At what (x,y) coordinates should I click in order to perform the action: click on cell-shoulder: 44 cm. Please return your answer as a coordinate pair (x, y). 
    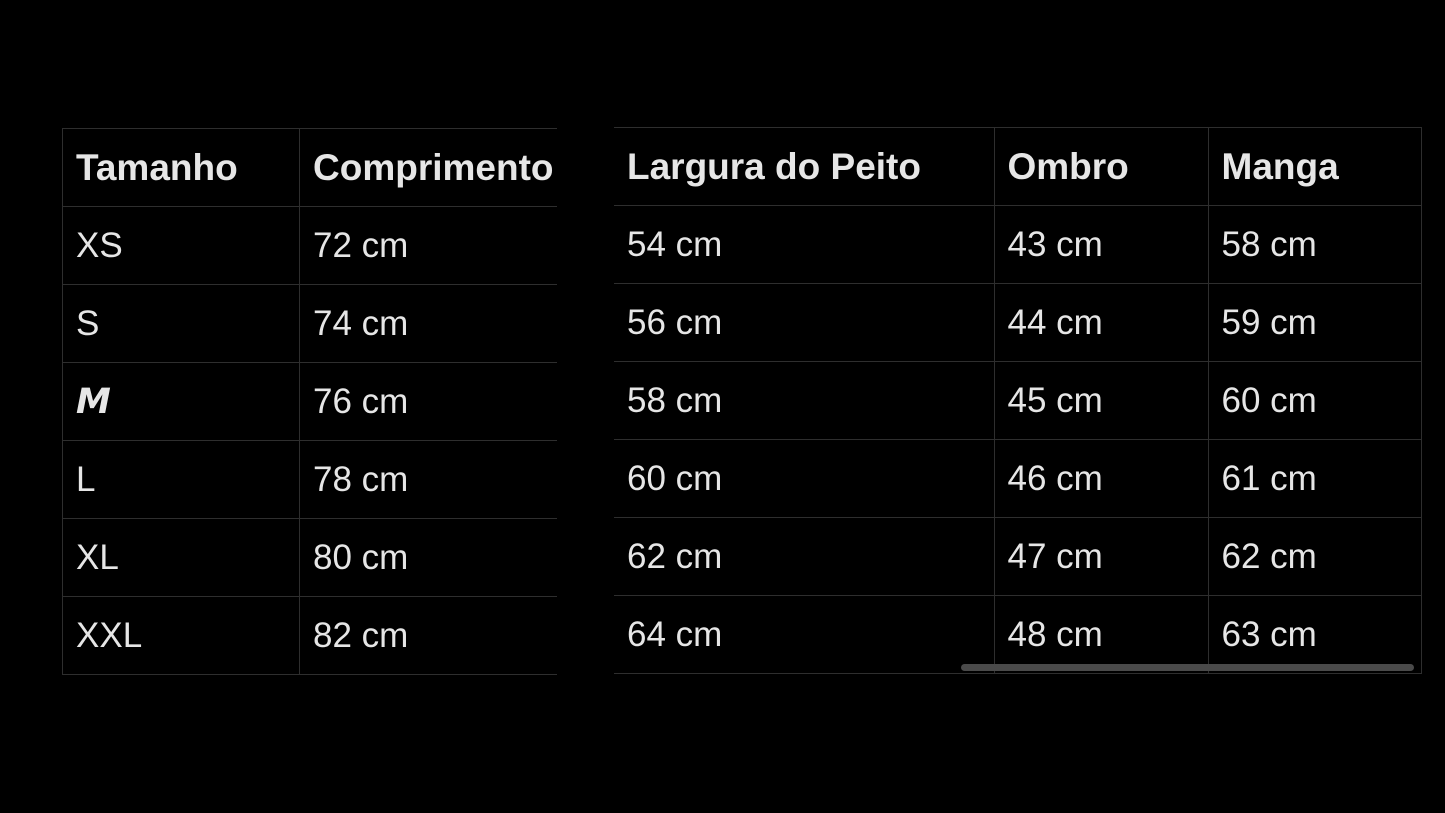
    Looking at the image, I should click on (1101, 322).